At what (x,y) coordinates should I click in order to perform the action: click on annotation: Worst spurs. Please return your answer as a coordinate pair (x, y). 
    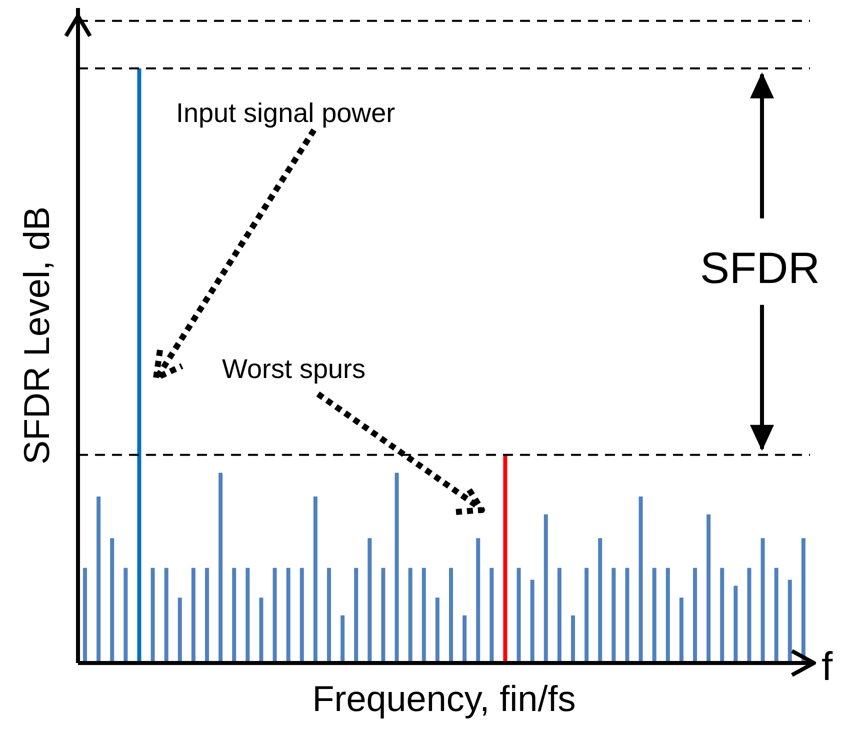
    Looking at the image, I should click on (294, 369).